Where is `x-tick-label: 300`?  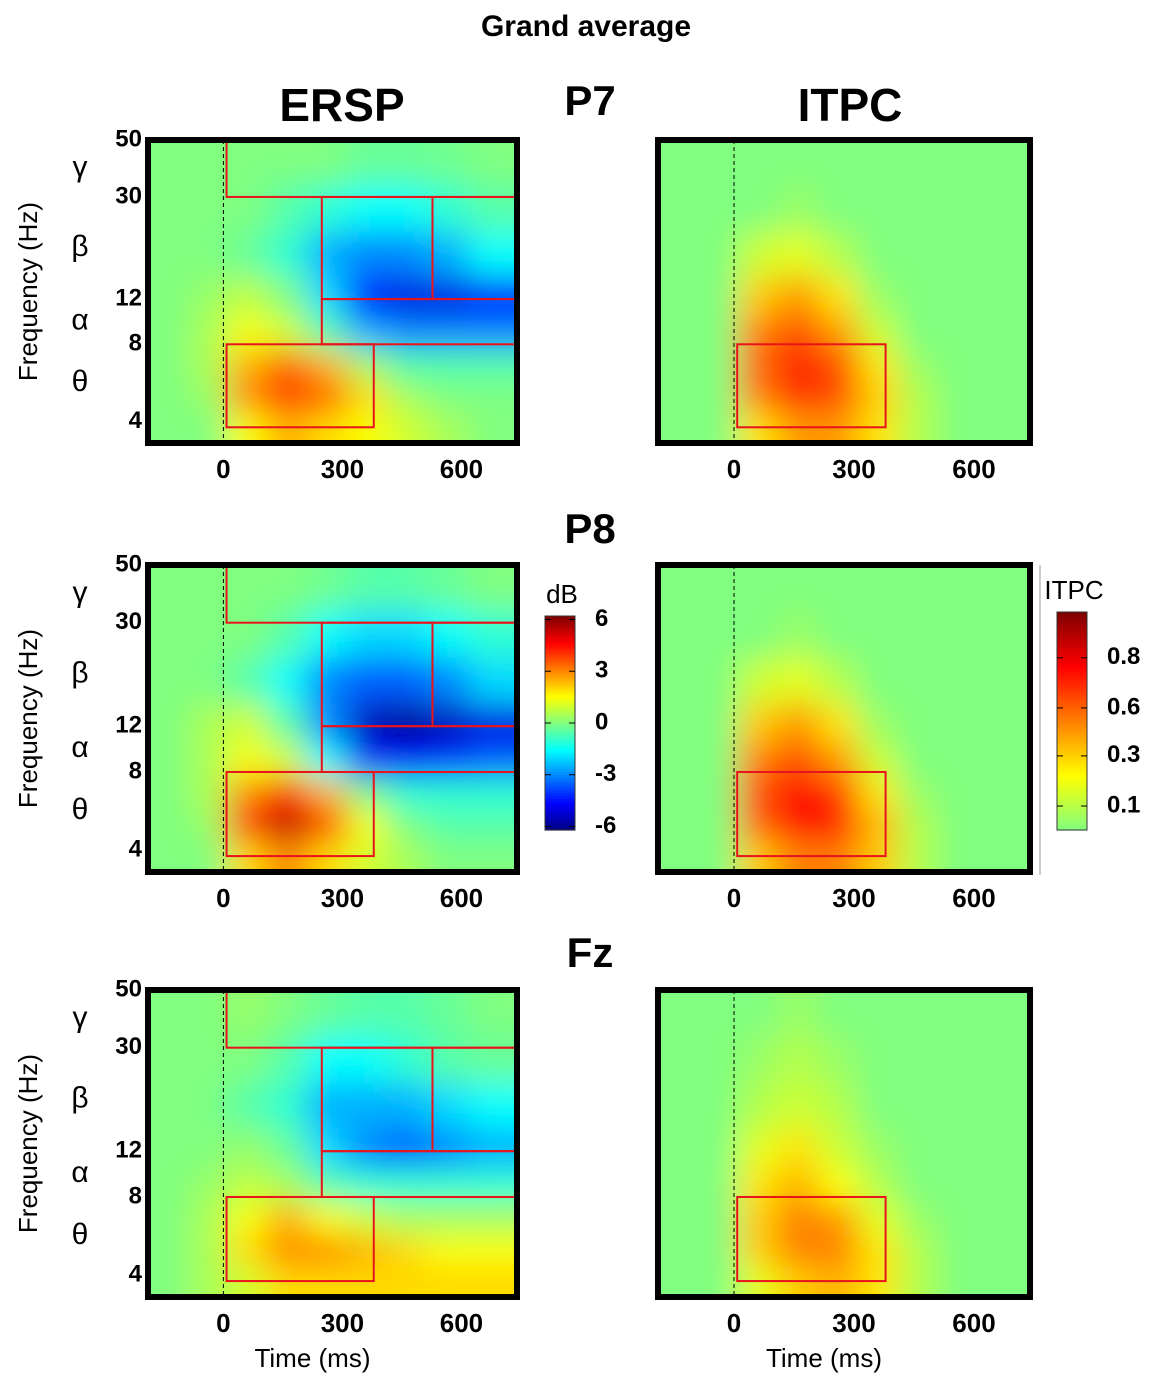
x-tick-label: 300 is located at coordinates (853, 898).